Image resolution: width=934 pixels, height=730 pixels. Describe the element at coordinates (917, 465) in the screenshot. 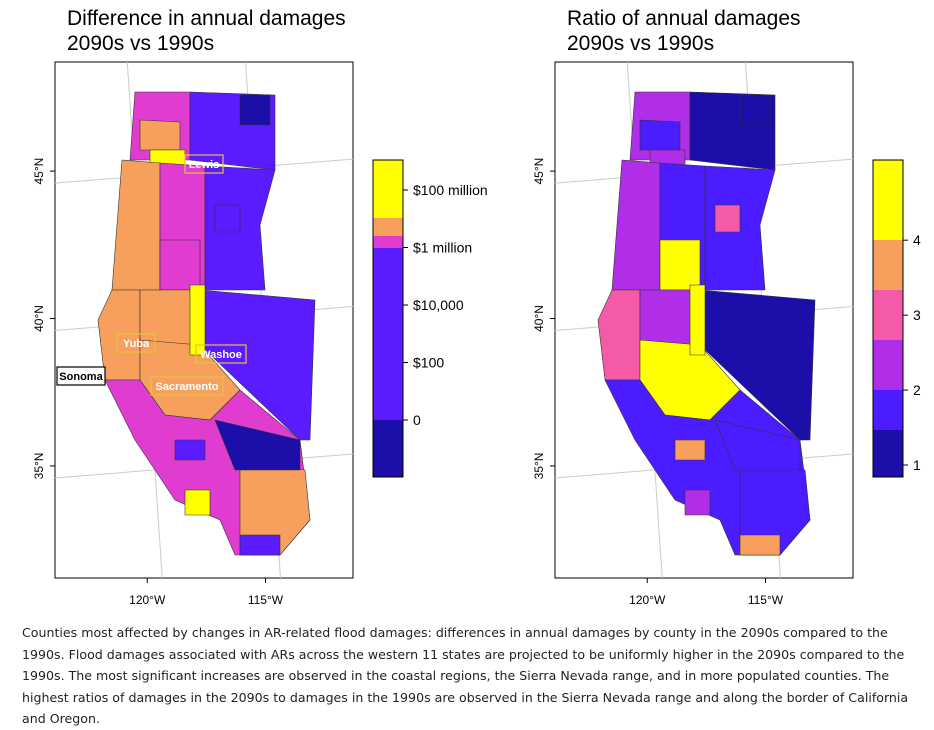

I see `legend-label: 1` at that location.